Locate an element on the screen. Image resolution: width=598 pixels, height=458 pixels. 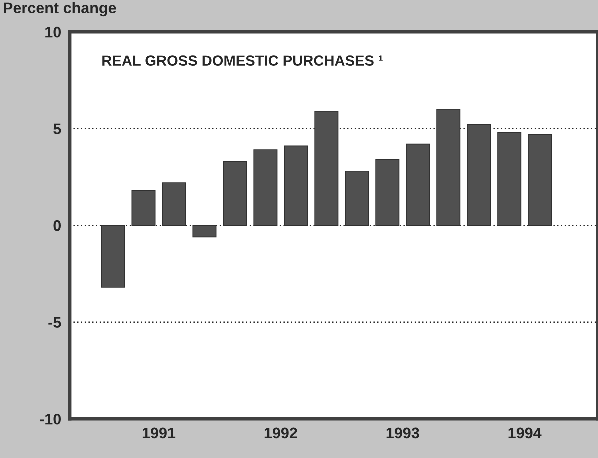
y-tick-label: -10 is located at coordinates (51, 419).